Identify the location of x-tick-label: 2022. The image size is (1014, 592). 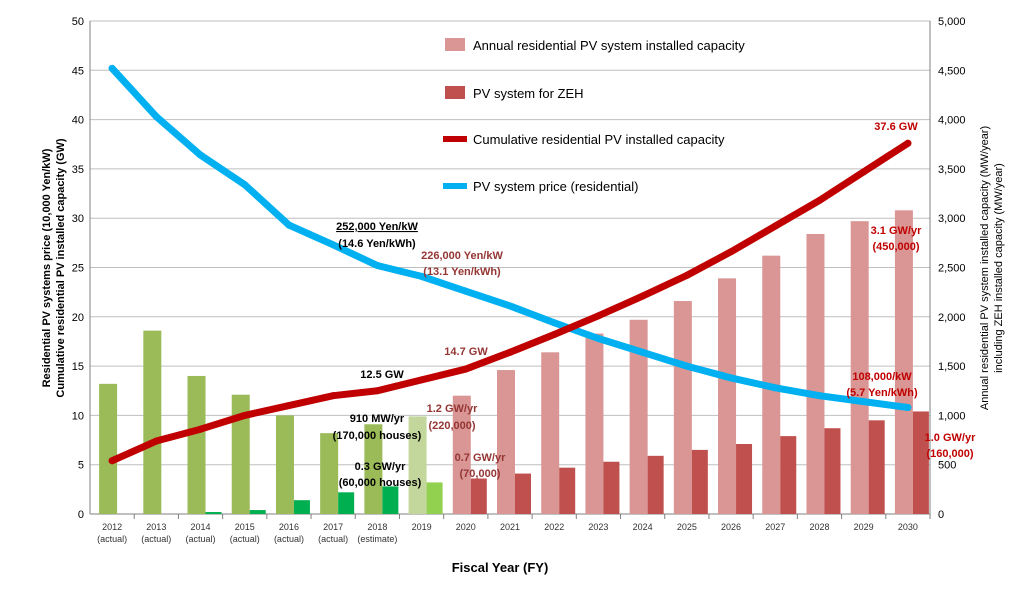
(554, 527).